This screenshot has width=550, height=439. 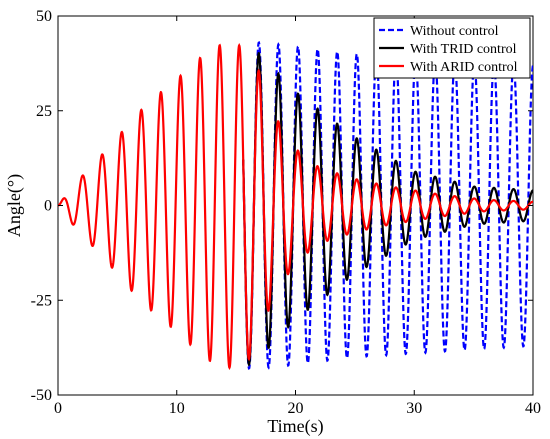 I want to click on x-tick-label: 20, so click(x=296, y=408).